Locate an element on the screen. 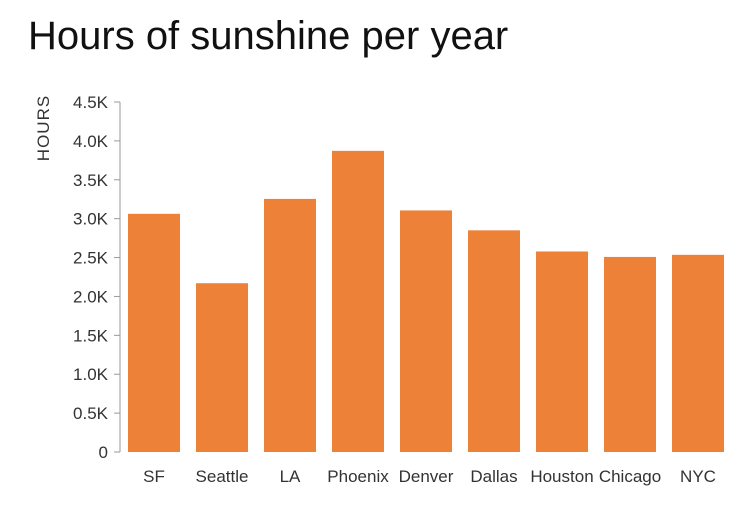 The width and height of the screenshot is (750, 526). bar-chicago is located at coordinates (630, 354).